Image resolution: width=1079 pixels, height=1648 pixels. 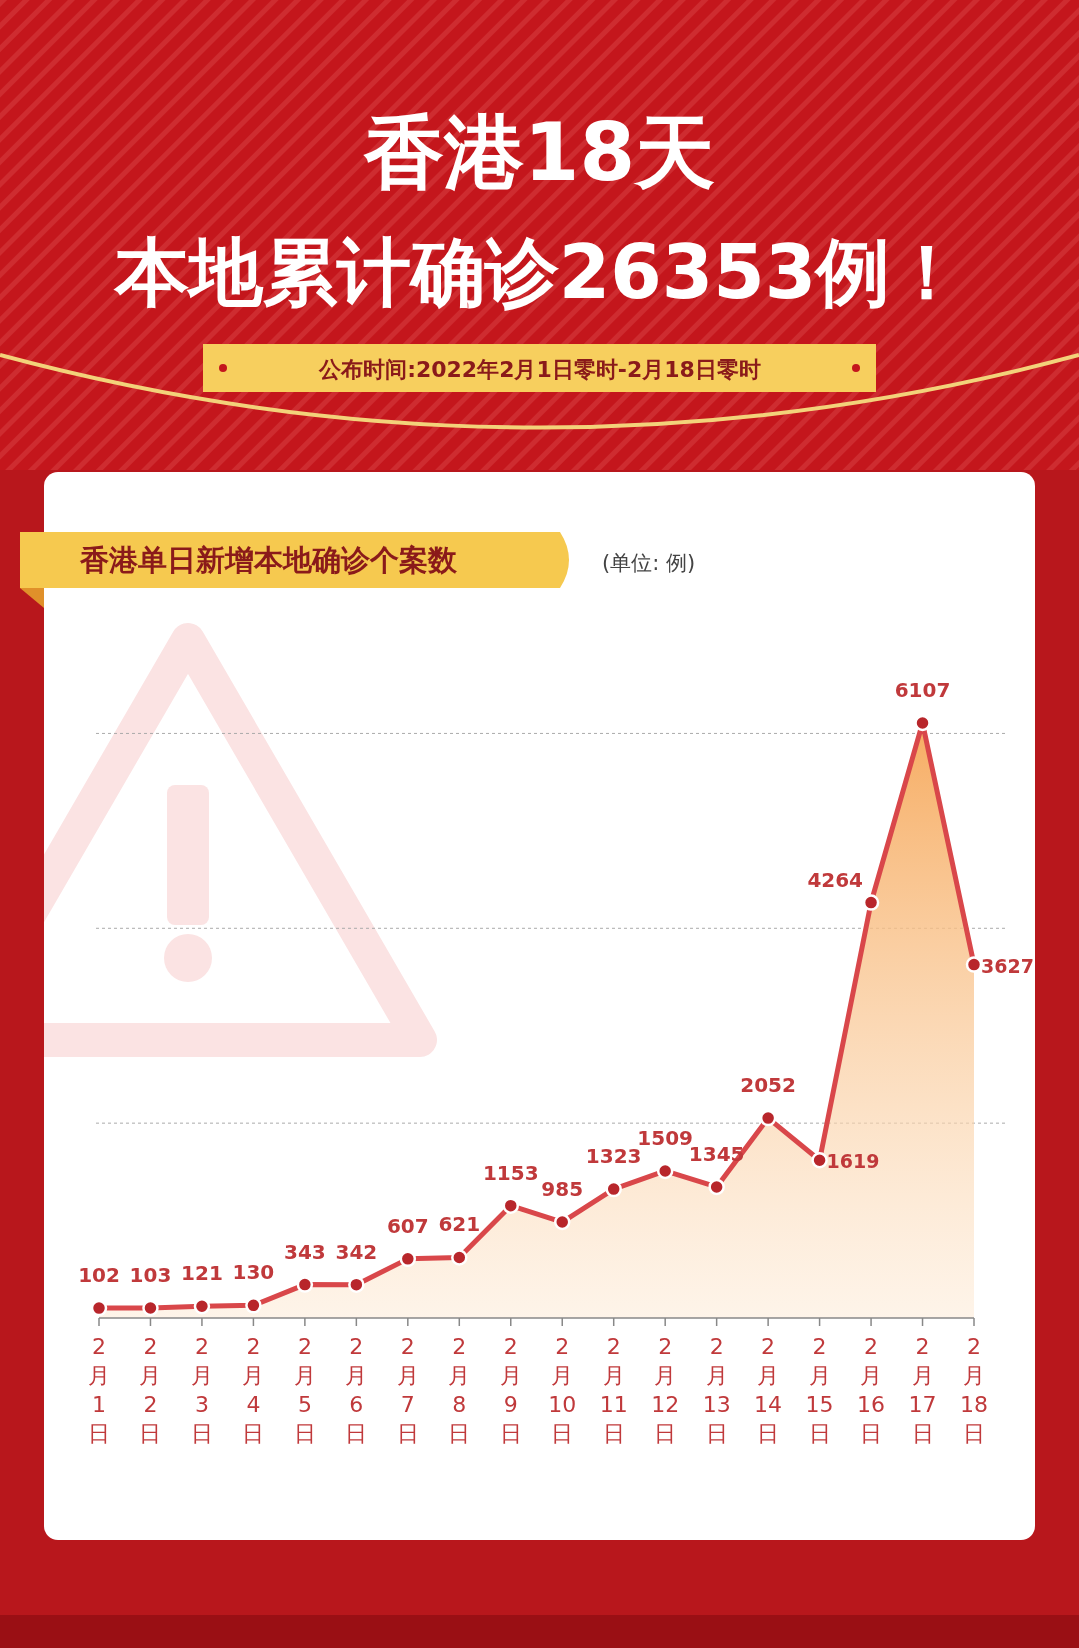 I want to click on data-label: 607, so click(x=407, y=1225).